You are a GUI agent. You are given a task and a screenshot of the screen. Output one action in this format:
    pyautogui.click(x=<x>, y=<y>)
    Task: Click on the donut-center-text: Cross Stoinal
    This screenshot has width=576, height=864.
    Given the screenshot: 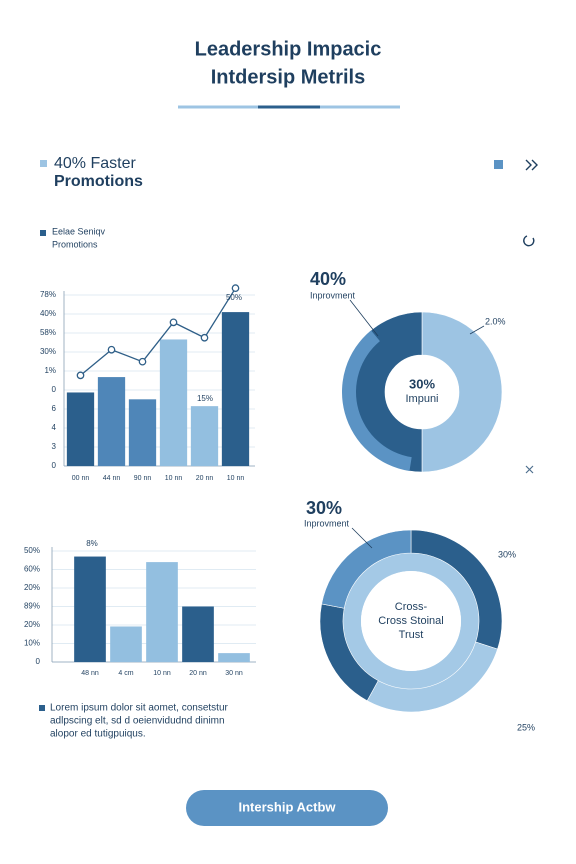 What is the action you would take?
    pyautogui.click(x=410, y=621)
    